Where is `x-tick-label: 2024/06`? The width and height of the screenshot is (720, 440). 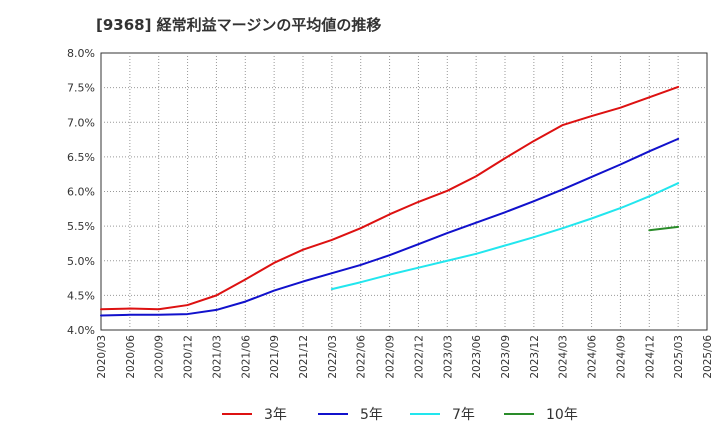
x-tick-label: 2024/06 is located at coordinates (593, 357).